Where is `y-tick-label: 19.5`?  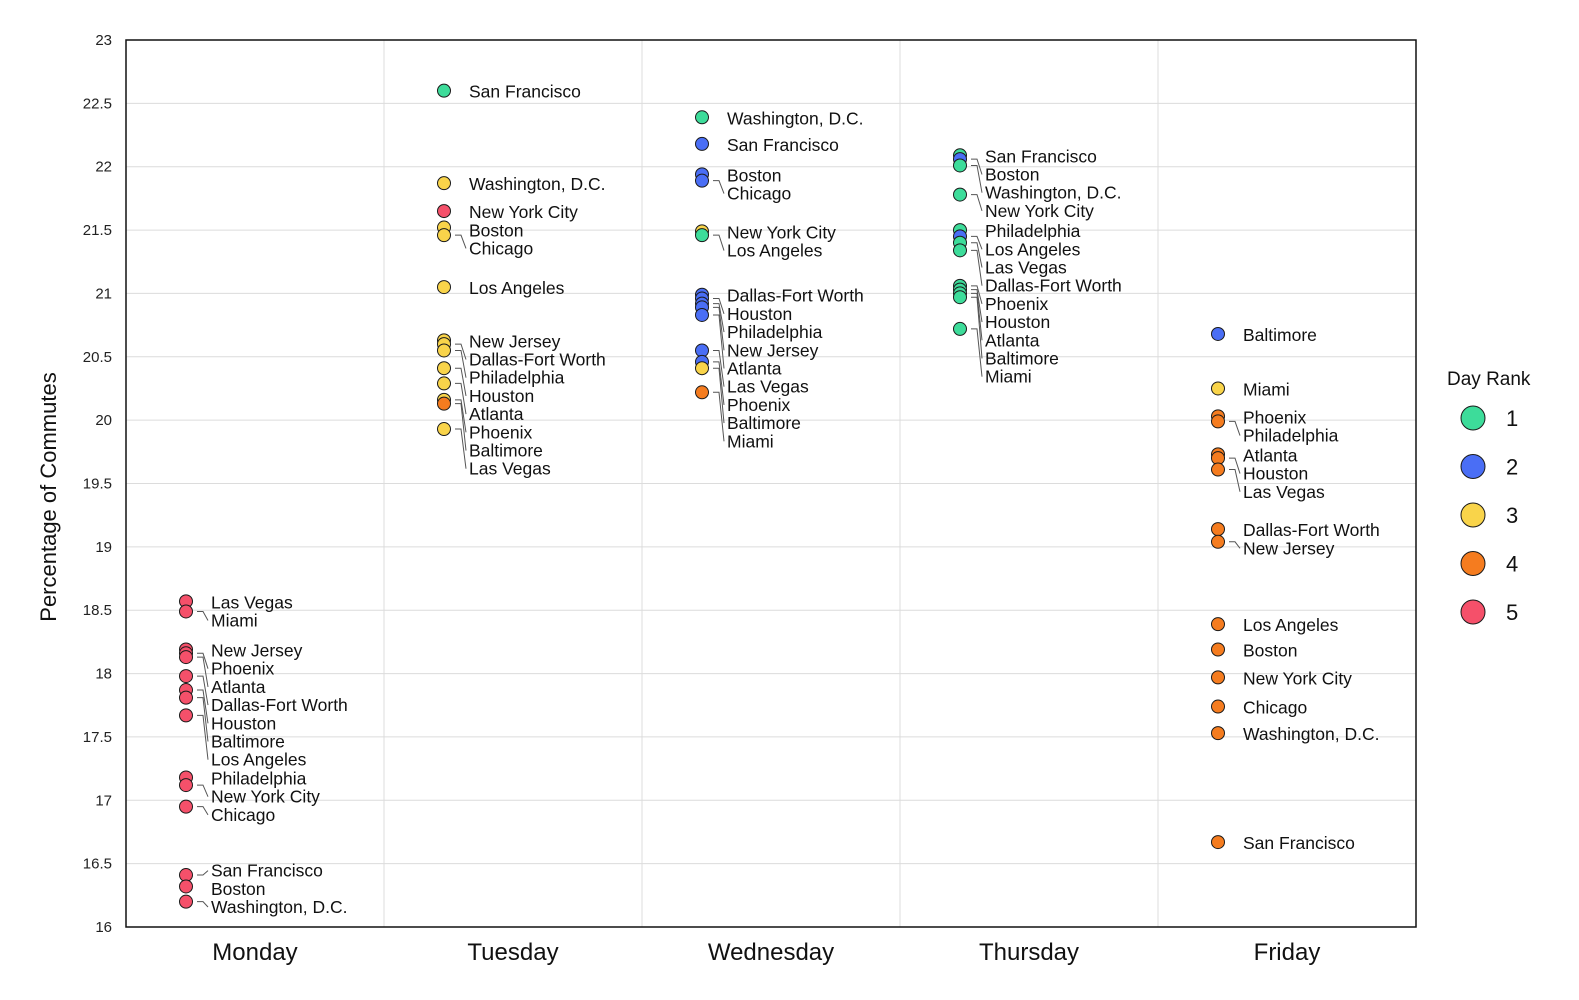 y-tick-label: 19.5 is located at coordinates (97, 484).